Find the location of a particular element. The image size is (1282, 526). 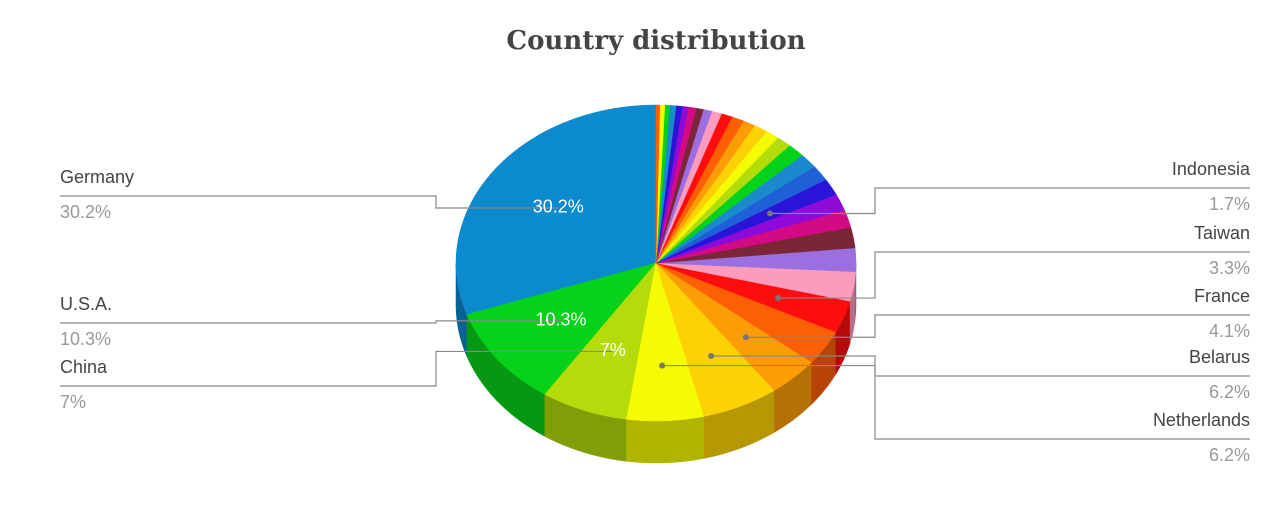

legend-percent: 1.7% is located at coordinates (1229, 204).